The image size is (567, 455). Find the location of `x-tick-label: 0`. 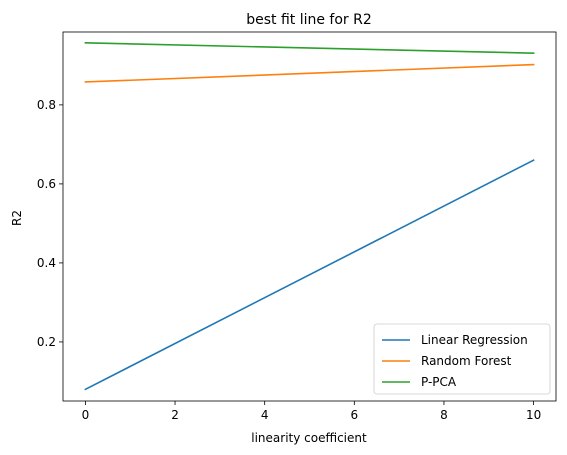

x-tick-label: 0 is located at coordinates (86, 415).